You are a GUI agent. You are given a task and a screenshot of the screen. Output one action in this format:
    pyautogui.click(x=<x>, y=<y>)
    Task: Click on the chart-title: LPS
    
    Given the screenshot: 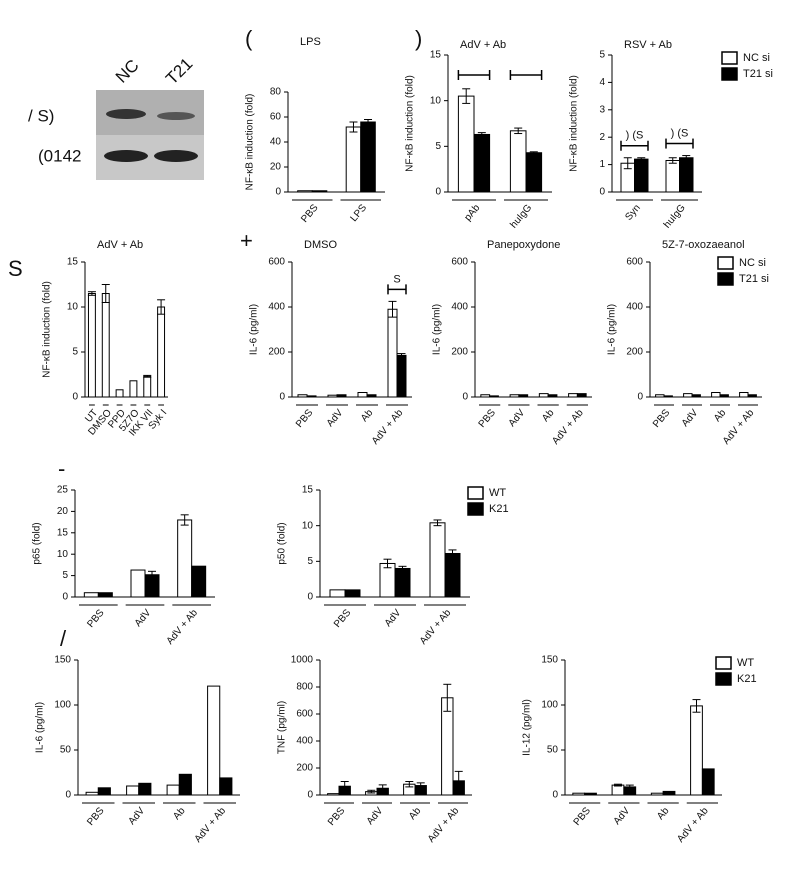 What is the action you would take?
    pyautogui.click(x=310, y=42)
    